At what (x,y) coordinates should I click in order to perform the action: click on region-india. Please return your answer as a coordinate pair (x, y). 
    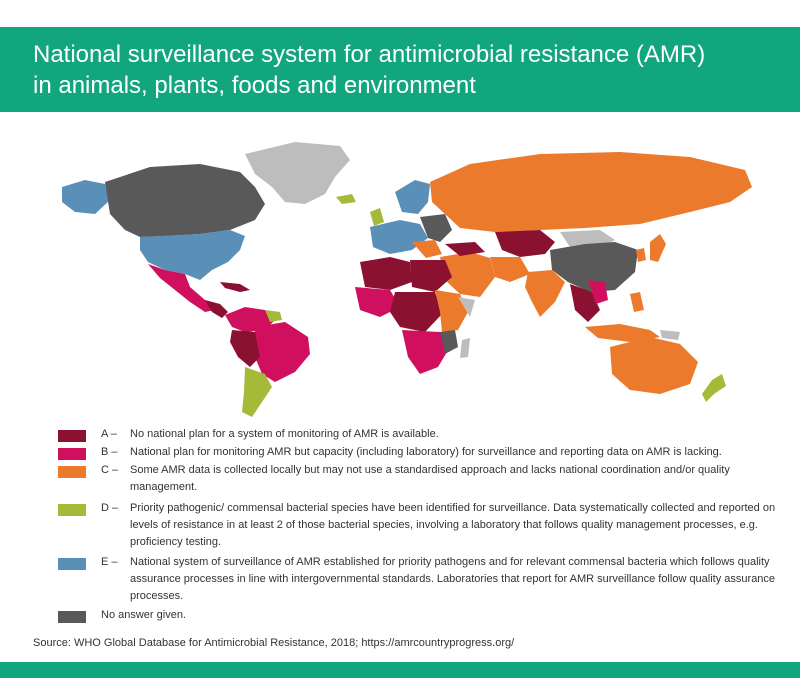
    Looking at the image, I should click on (545, 293).